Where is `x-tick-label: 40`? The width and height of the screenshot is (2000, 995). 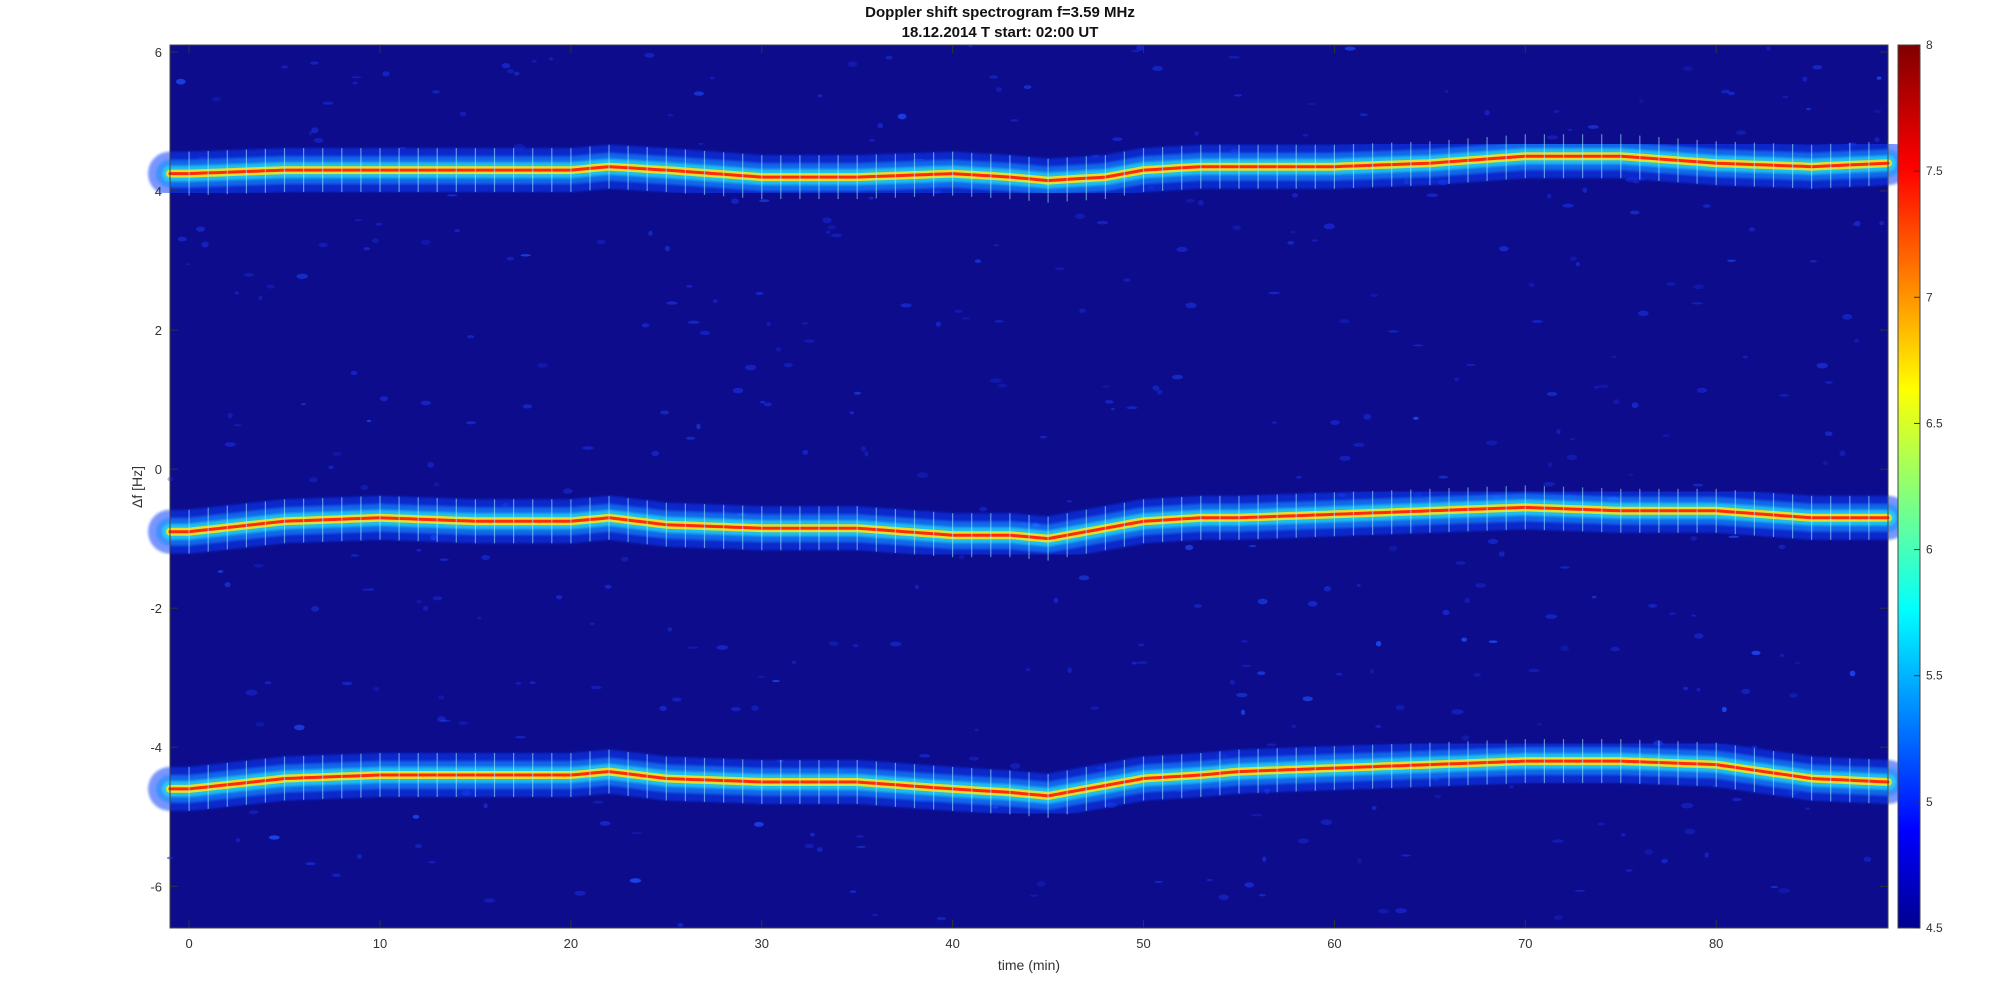 x-tick-label: 40 is located at coordinates (952, 943).